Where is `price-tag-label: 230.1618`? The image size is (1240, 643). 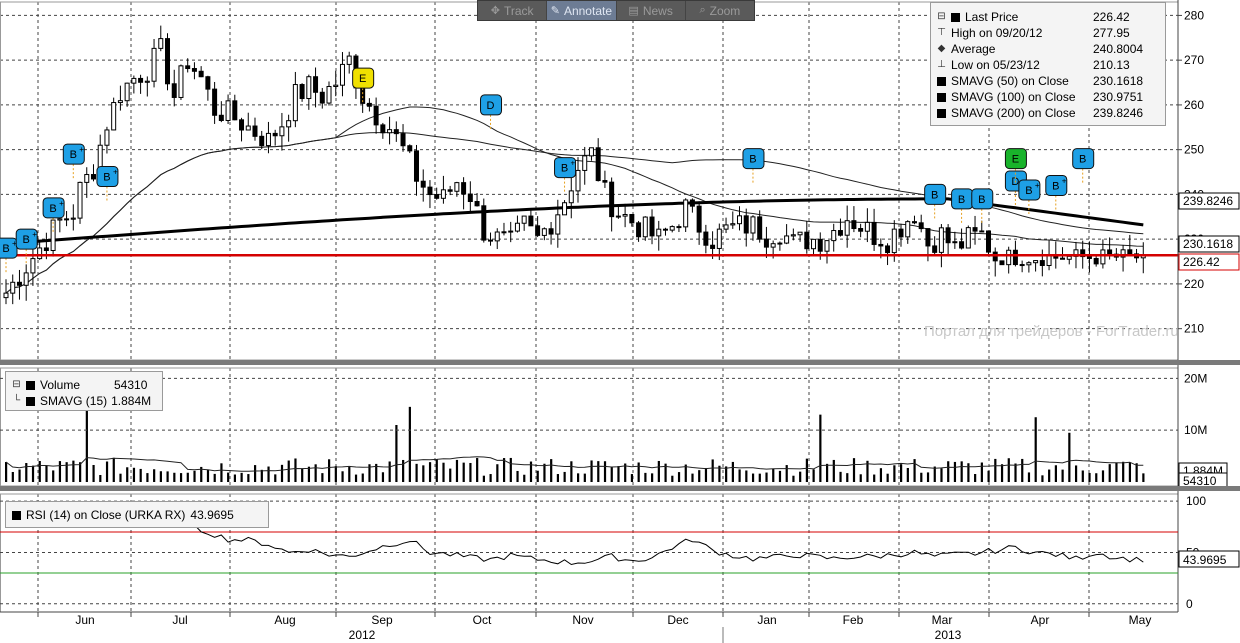
price-tag-label: 230.1618 is located at coordinates (1208, 244).